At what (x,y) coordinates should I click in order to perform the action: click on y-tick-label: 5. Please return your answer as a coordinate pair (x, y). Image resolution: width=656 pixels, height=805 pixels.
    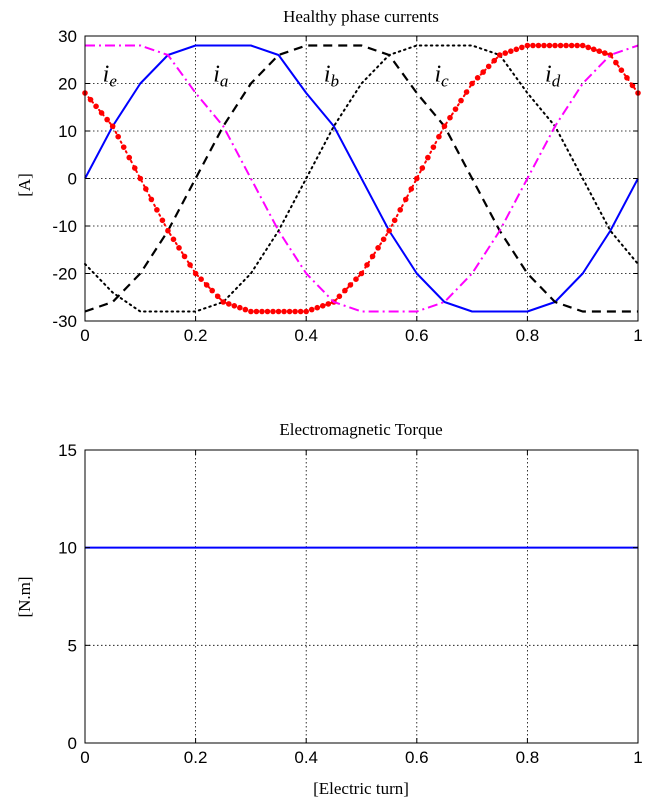
    Looking at the image, I should click on (72, 645).